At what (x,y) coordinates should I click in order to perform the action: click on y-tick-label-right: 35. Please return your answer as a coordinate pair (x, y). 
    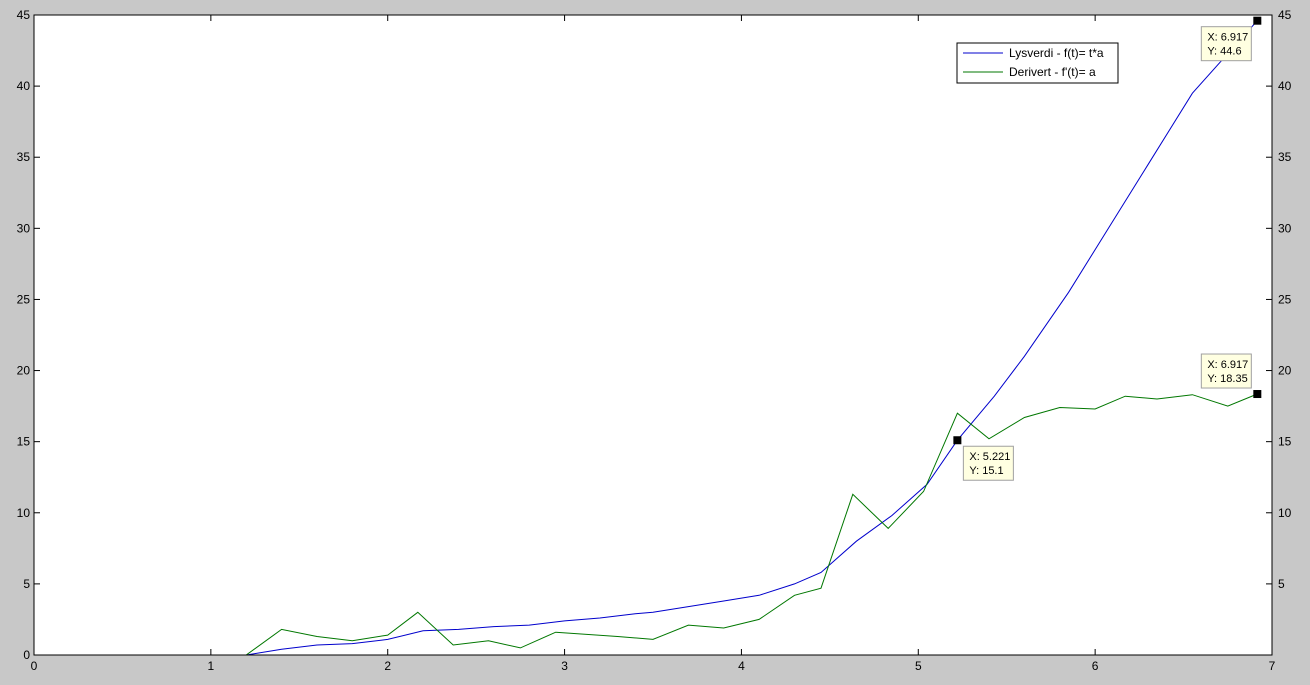
    Looking at the image, I should click on (1285, 157).